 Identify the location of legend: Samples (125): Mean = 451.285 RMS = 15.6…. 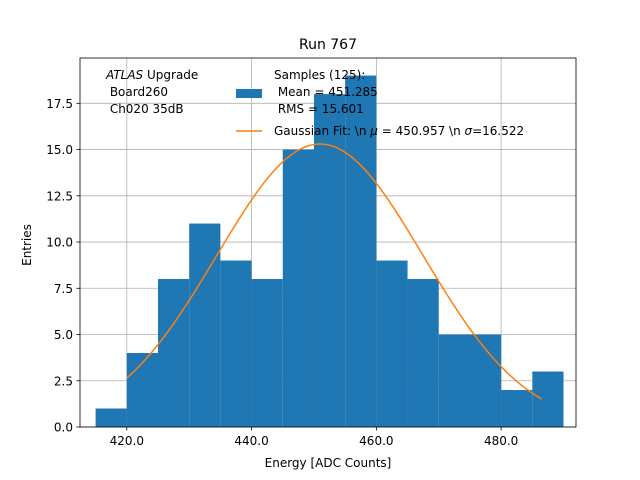
(380, 103).